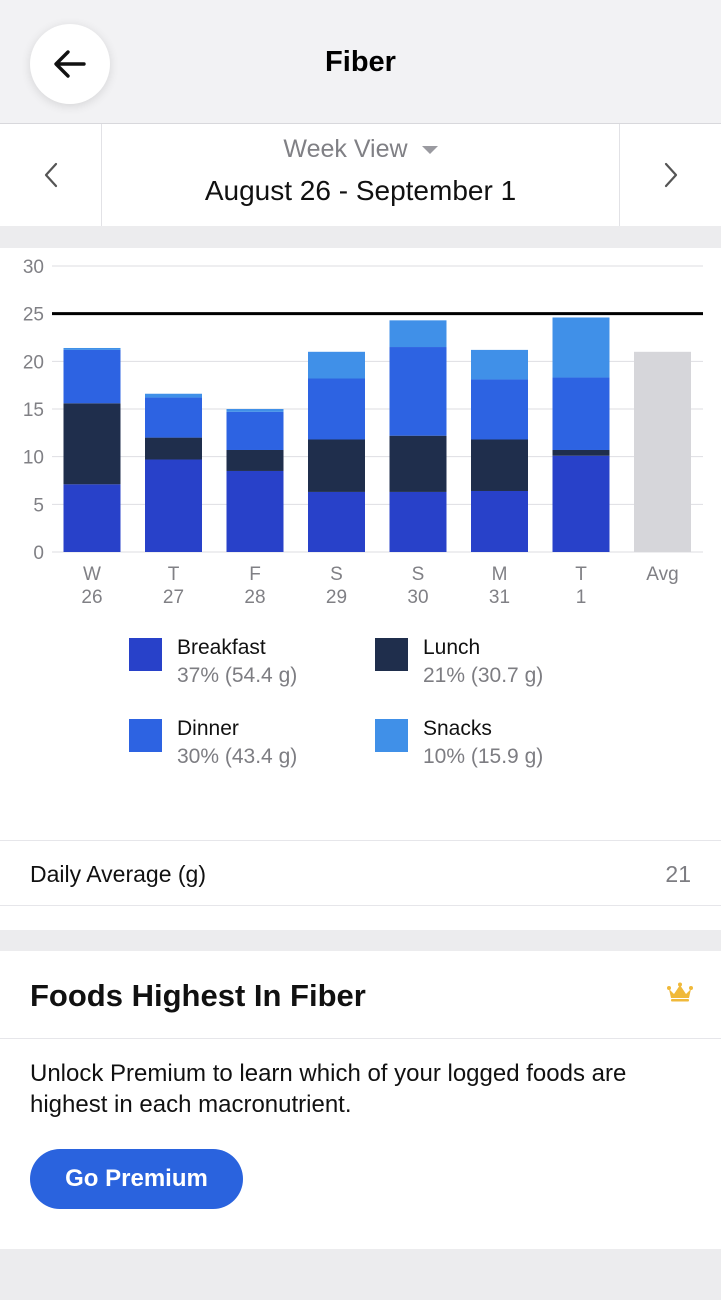  I want to click on y-tick-label: 30, so click(33, 267).